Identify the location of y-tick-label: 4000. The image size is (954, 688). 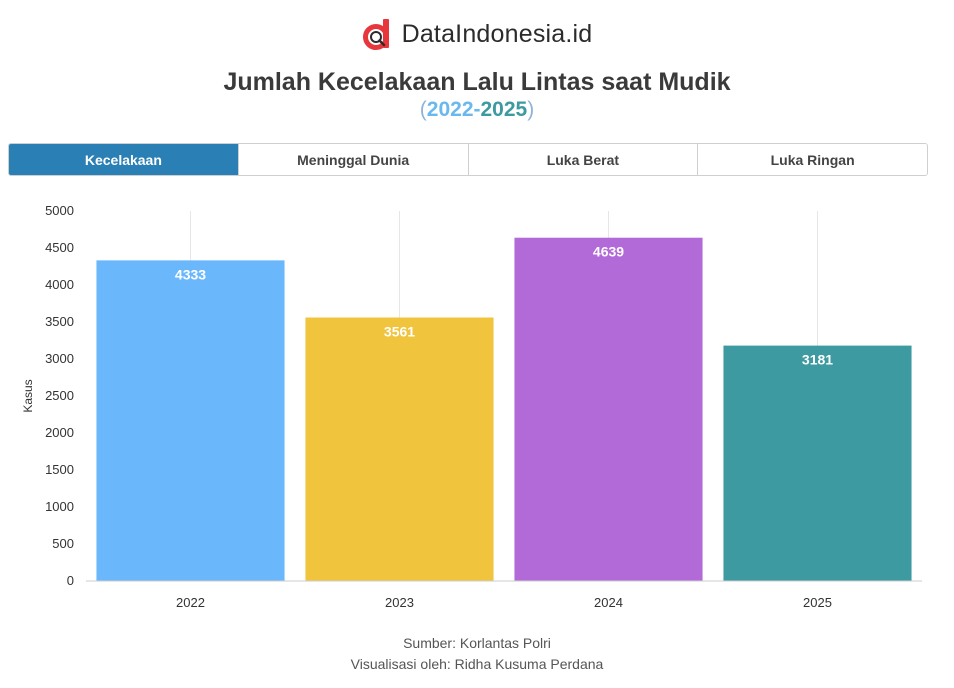
(59, 284).